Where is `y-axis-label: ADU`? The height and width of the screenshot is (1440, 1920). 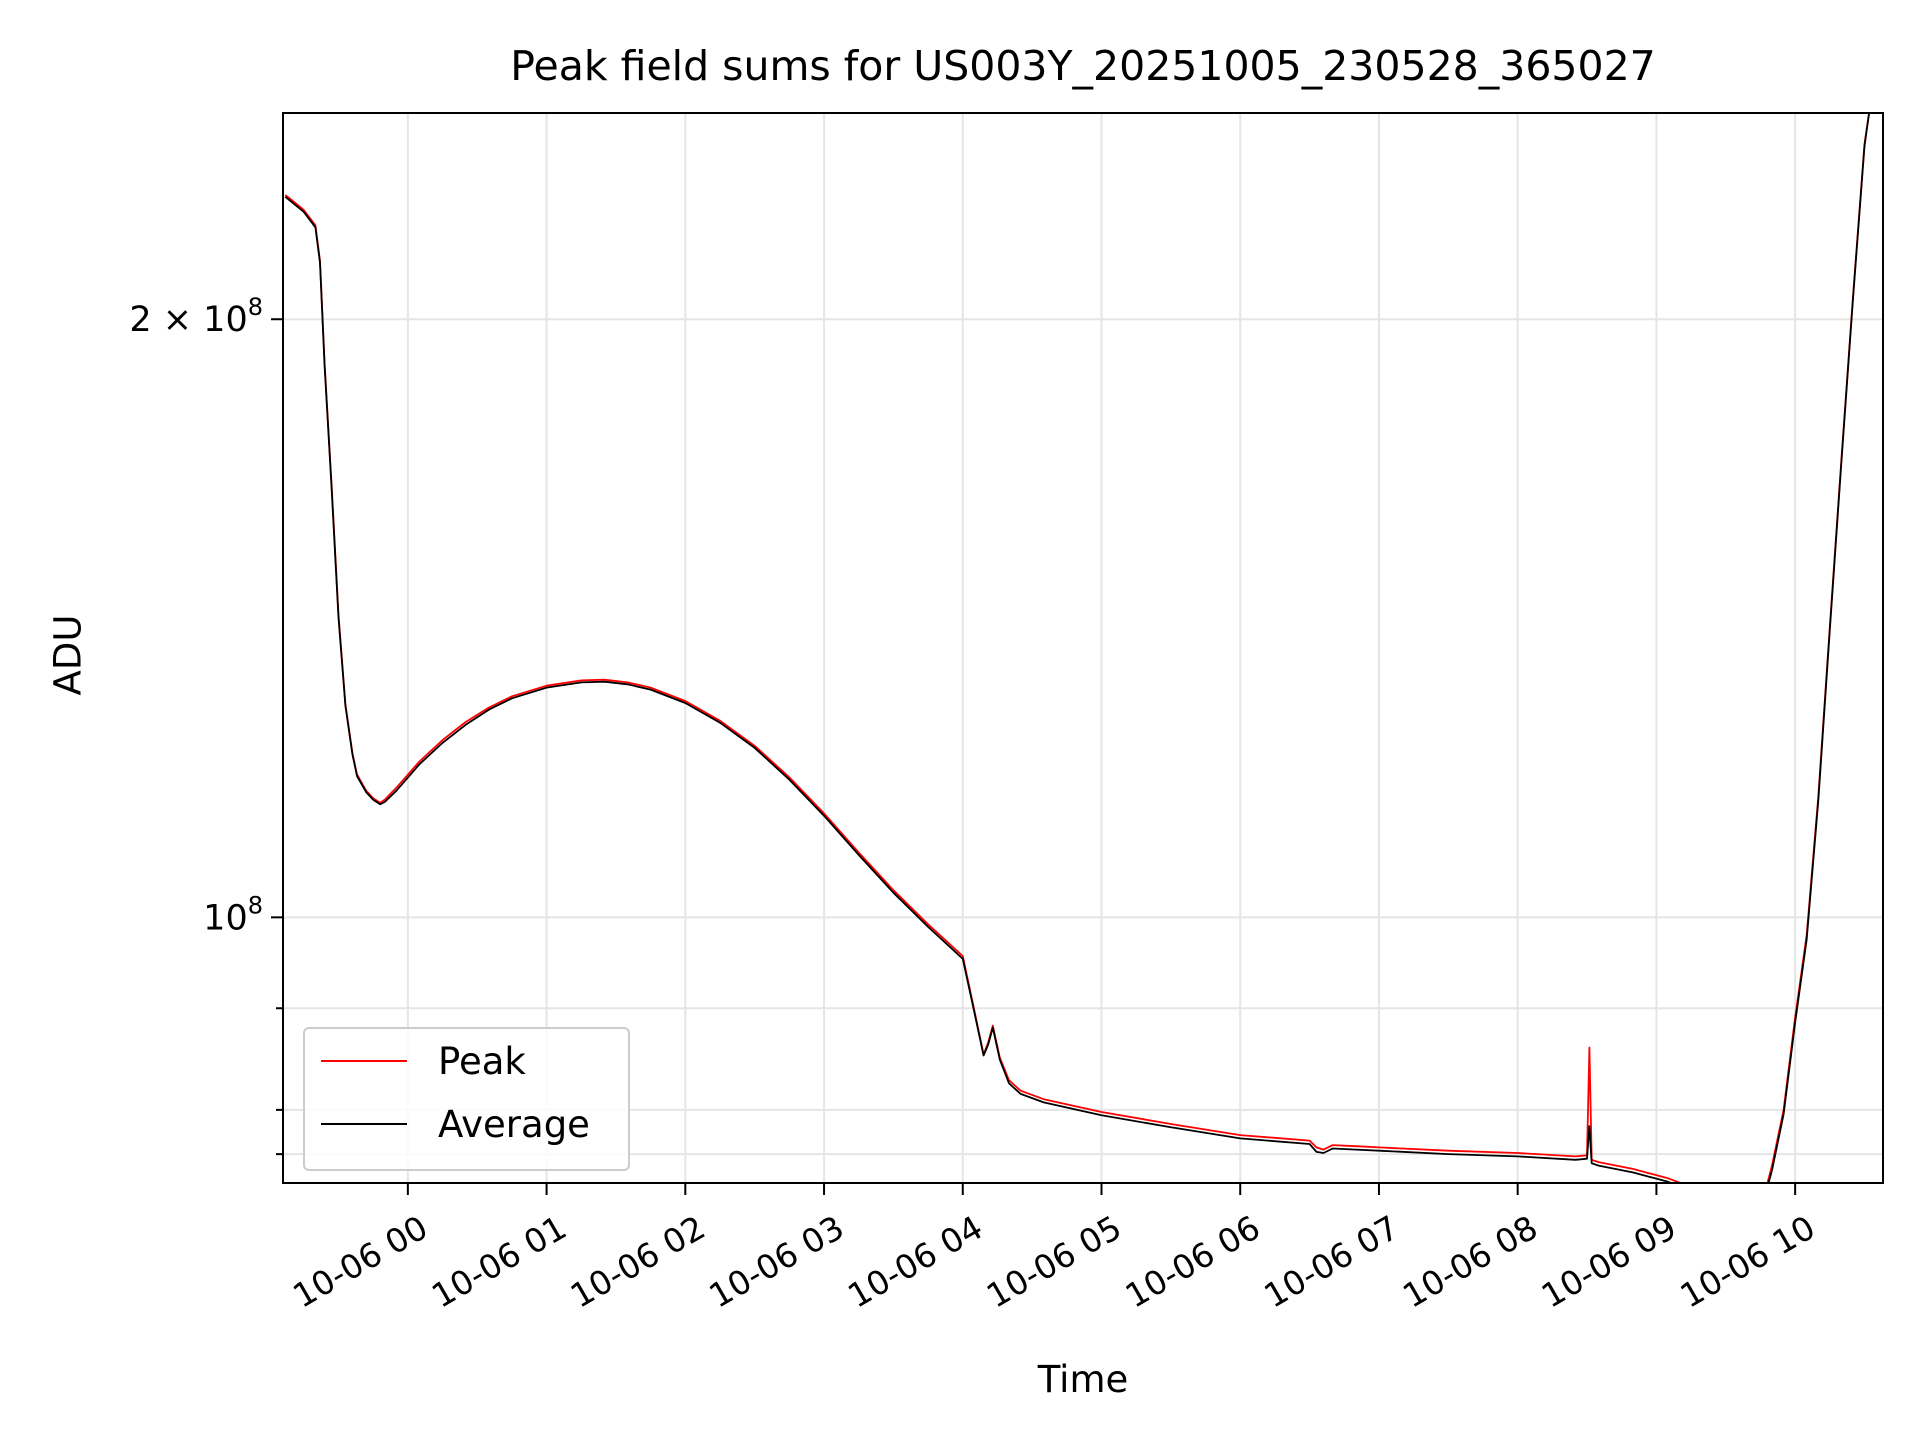
y-axis-label: ADU is located at coordinates (68, 655).